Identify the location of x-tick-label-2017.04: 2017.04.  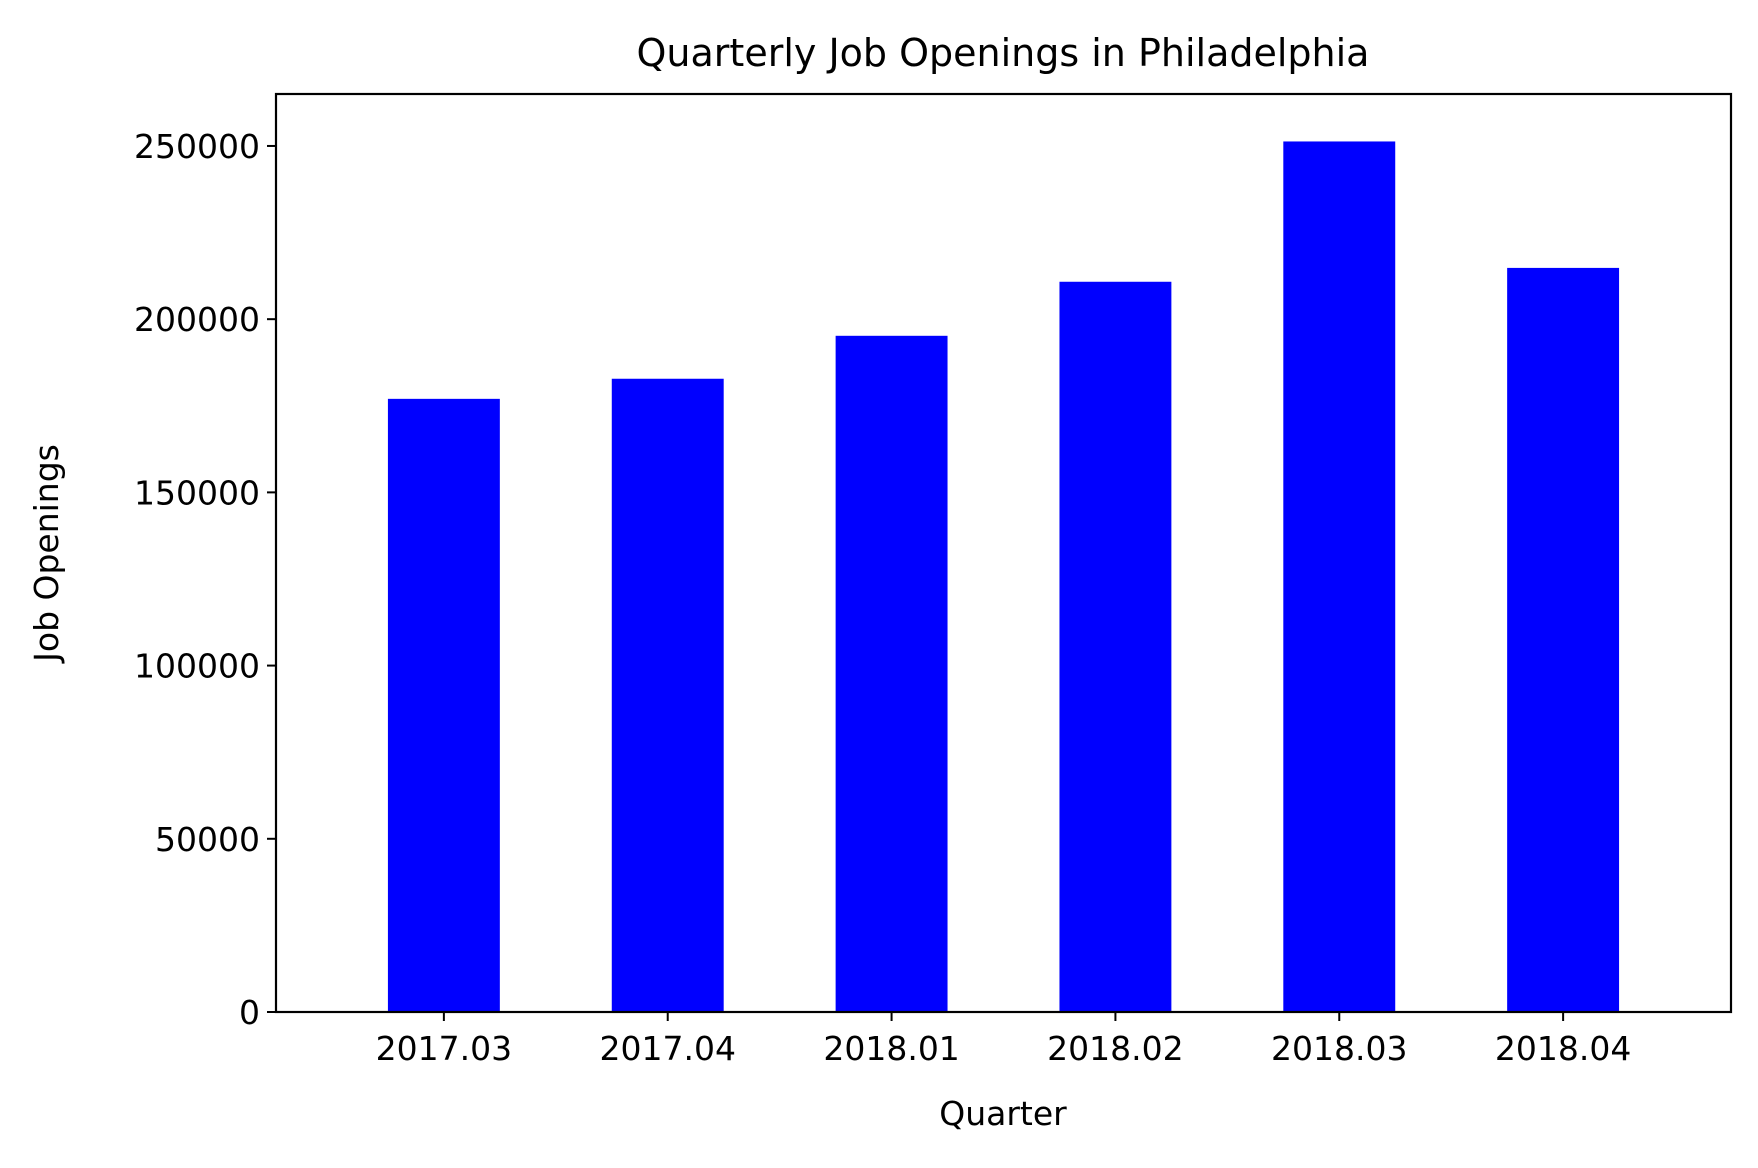
(667, 1048).